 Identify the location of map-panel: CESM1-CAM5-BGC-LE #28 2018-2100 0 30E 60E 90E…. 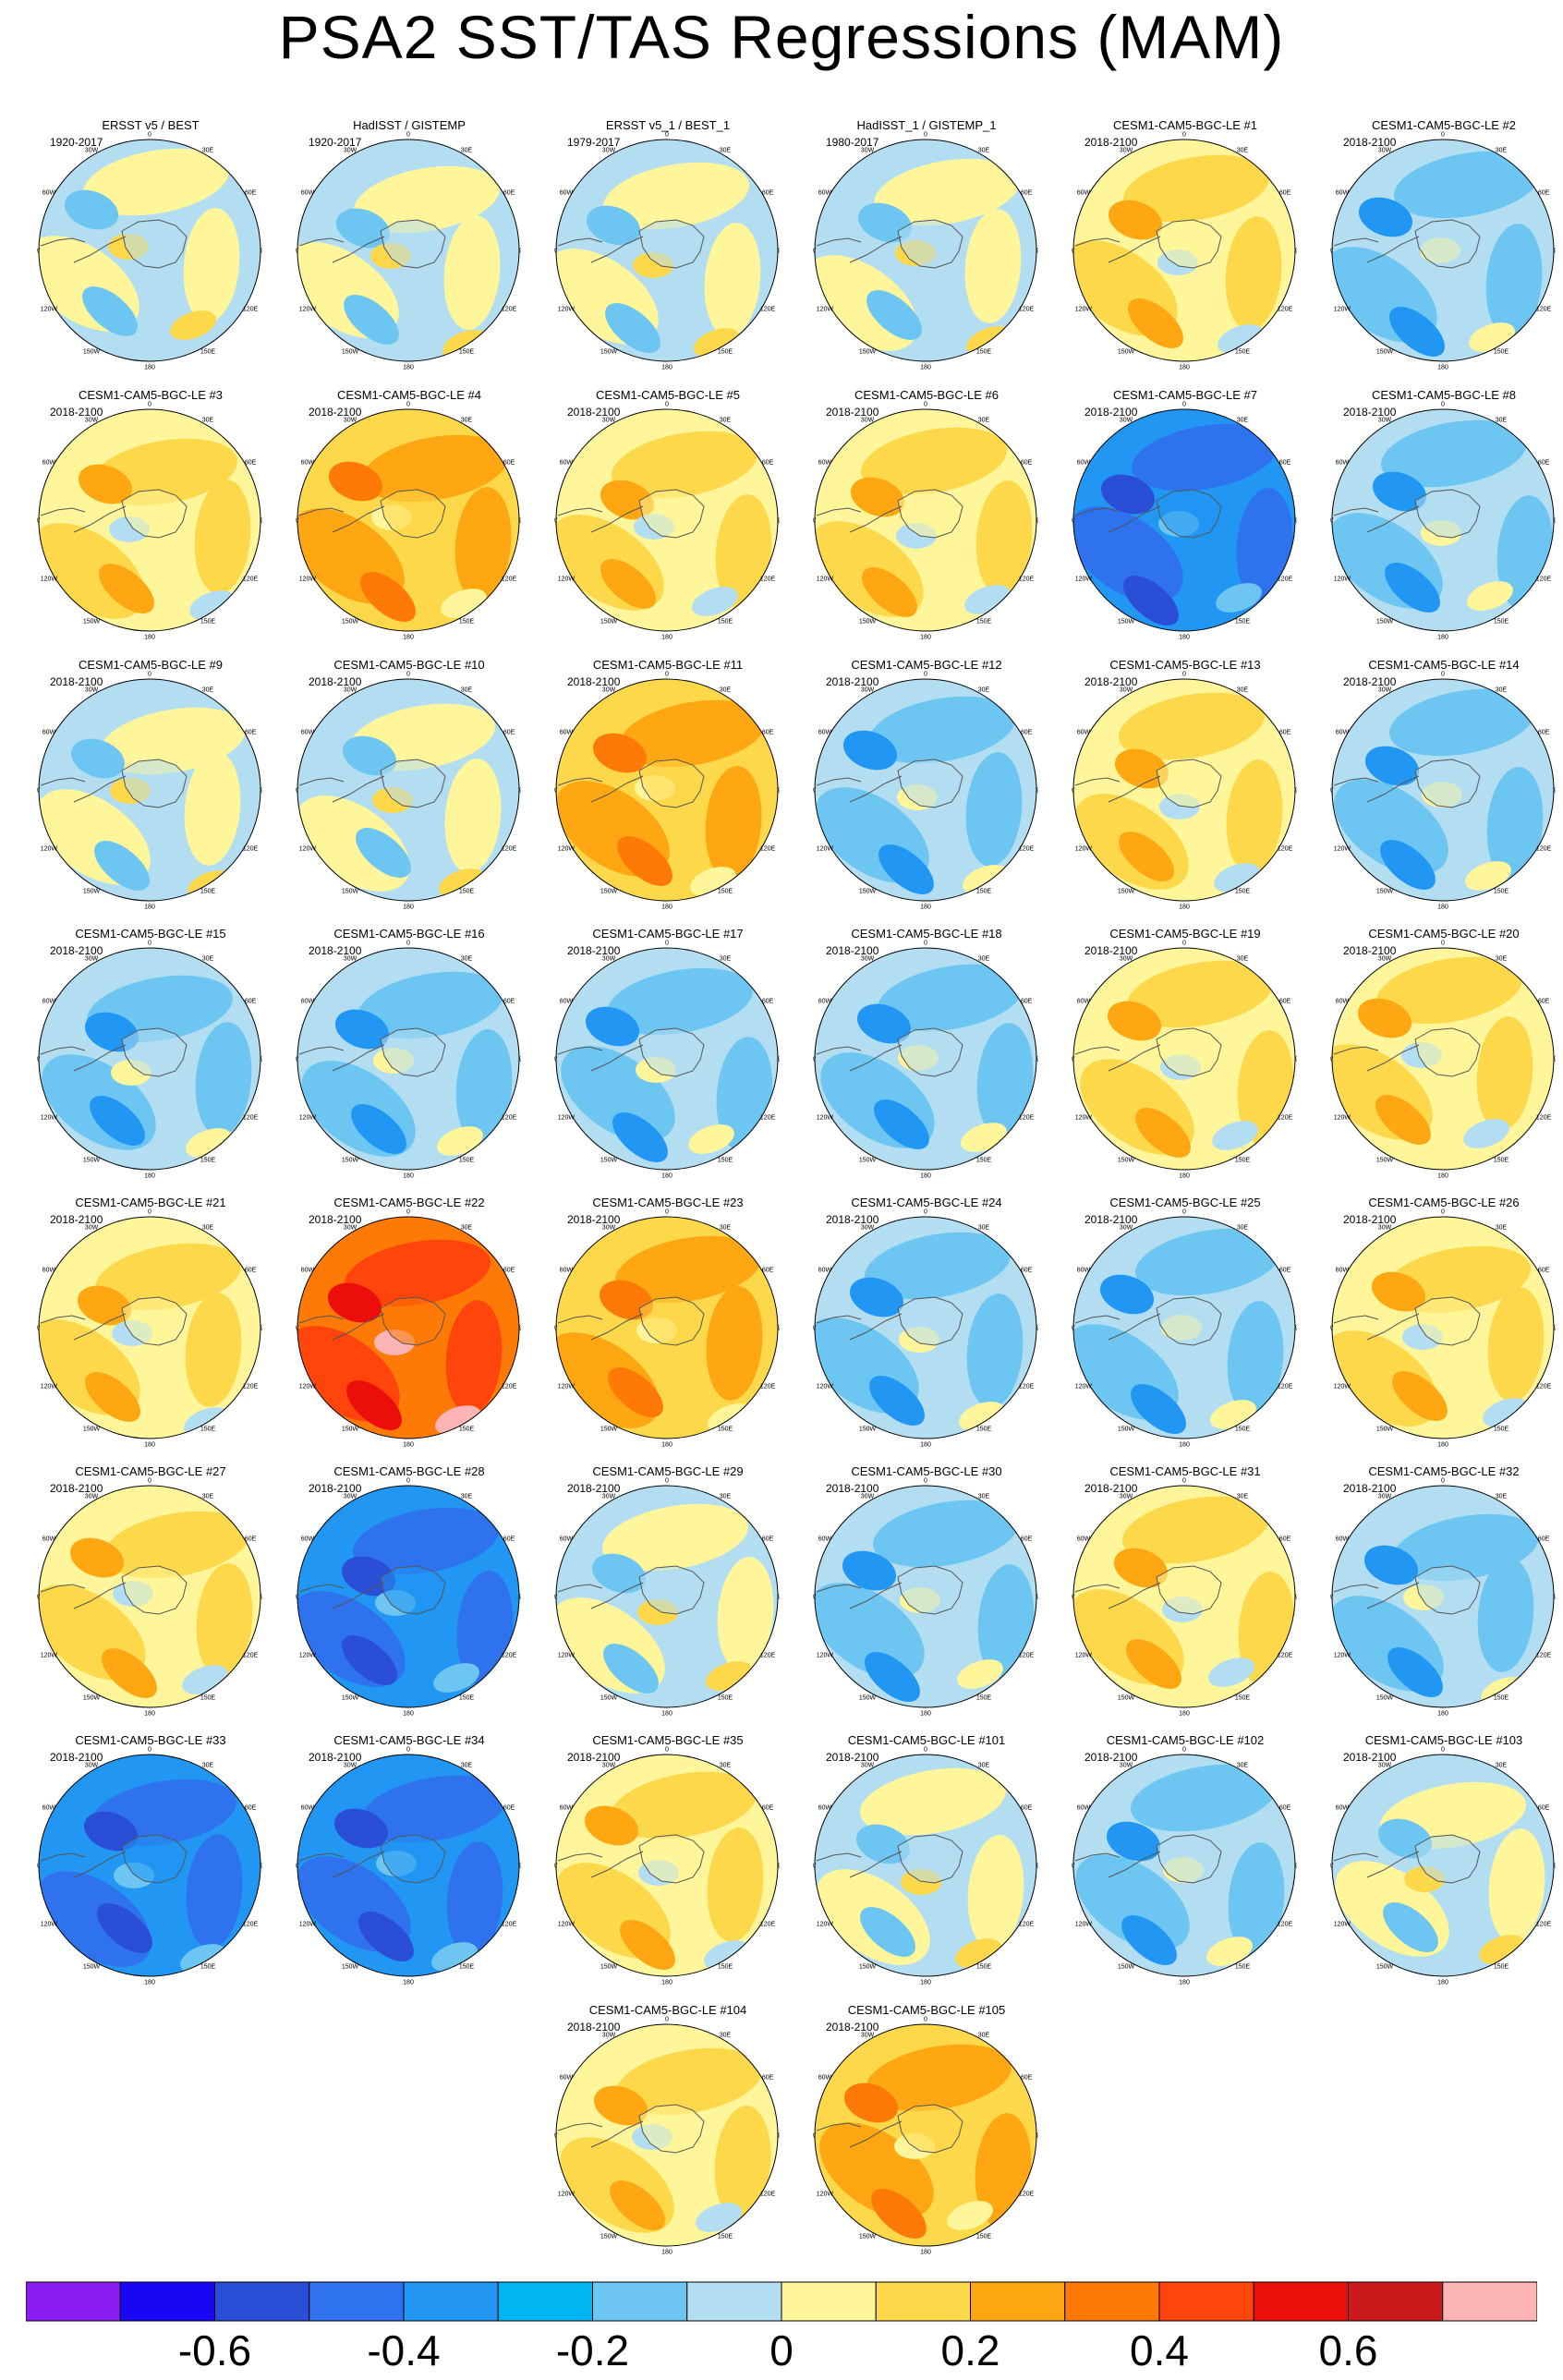
(409, 1596).